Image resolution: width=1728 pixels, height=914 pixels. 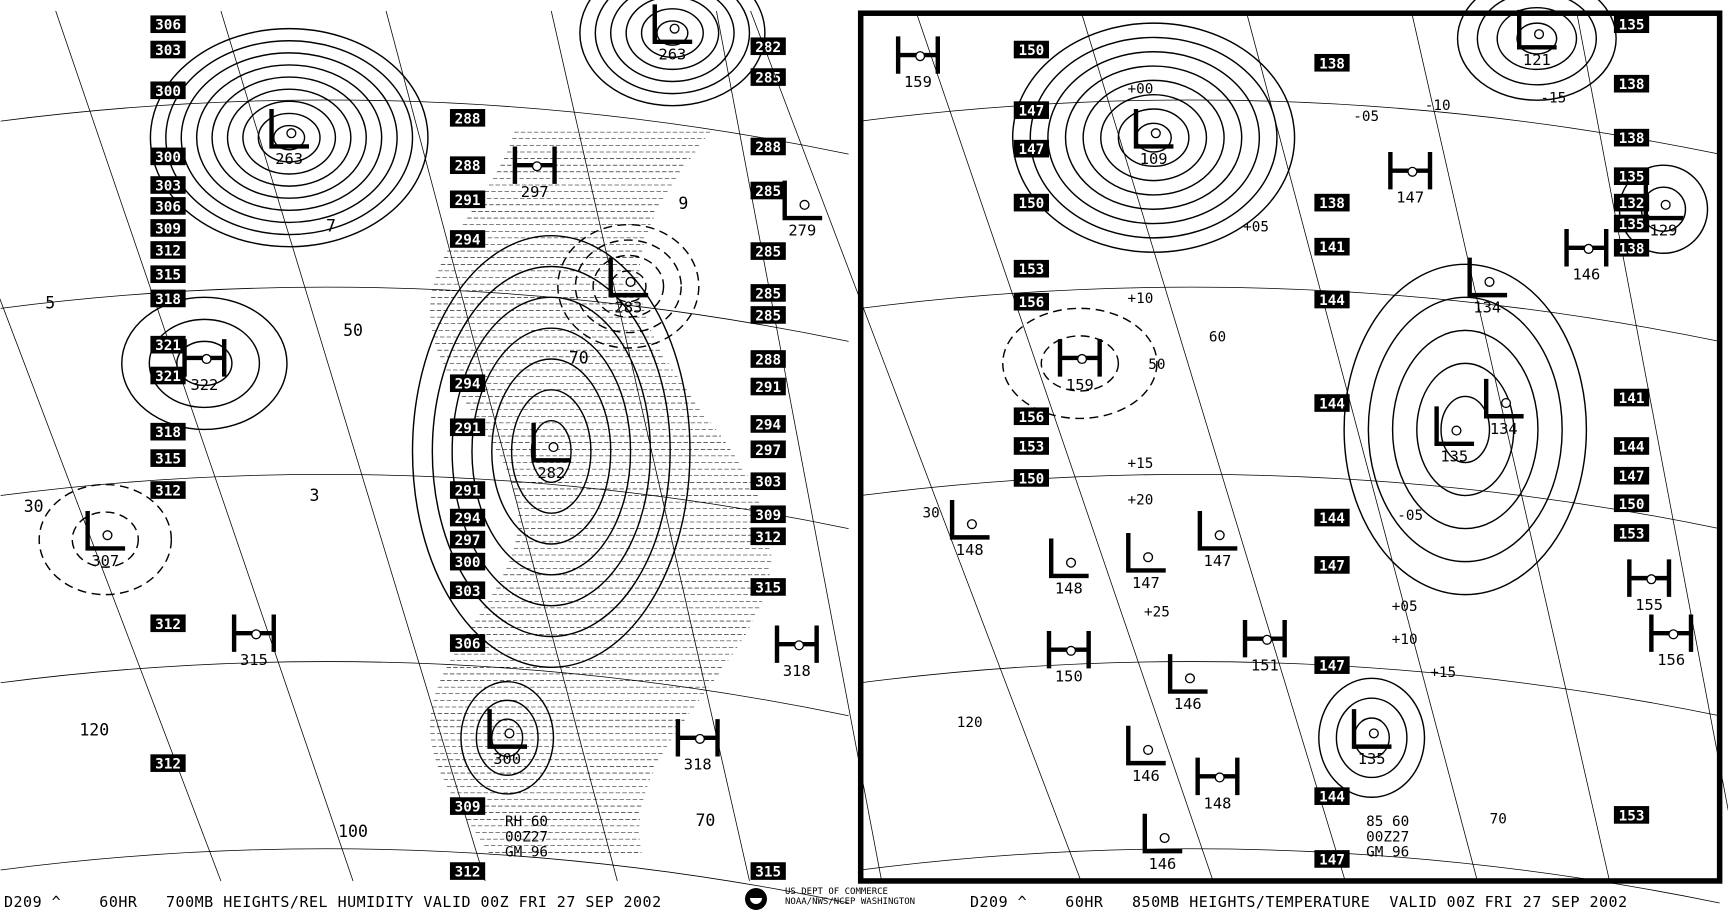 I want to click on height-label-text: 309, so click(x=468, y=808).